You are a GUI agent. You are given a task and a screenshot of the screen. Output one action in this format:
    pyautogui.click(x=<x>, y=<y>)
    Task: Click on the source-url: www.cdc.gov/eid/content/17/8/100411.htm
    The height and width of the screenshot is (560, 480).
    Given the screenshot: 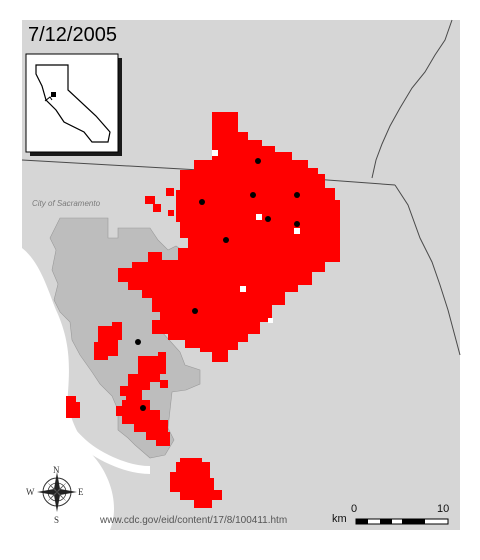 What is the action you would take?
    pyautogui.click(x=194, y=520)
    